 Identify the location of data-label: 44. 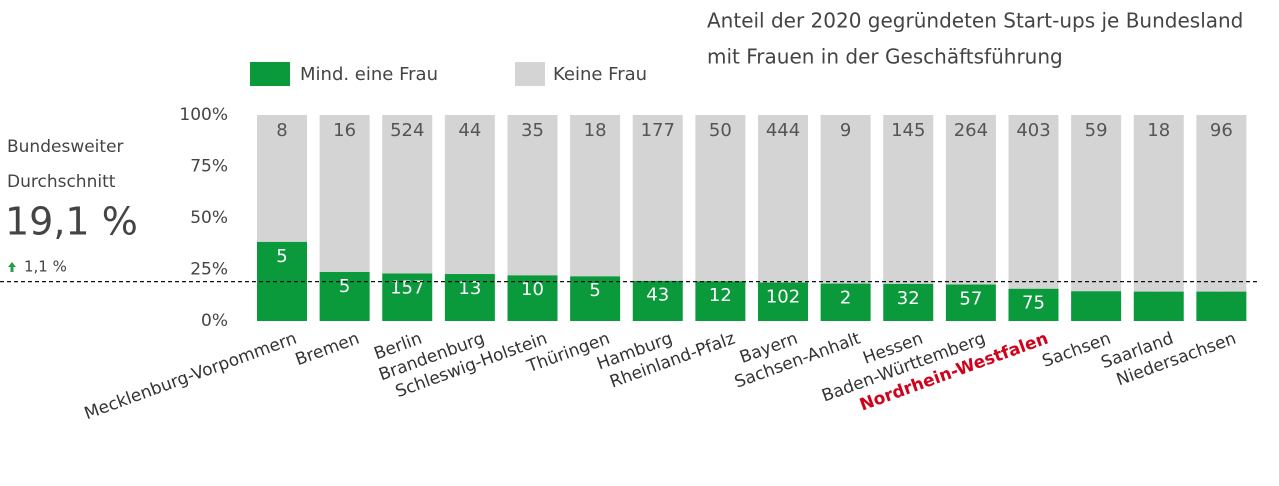
(469, 130).